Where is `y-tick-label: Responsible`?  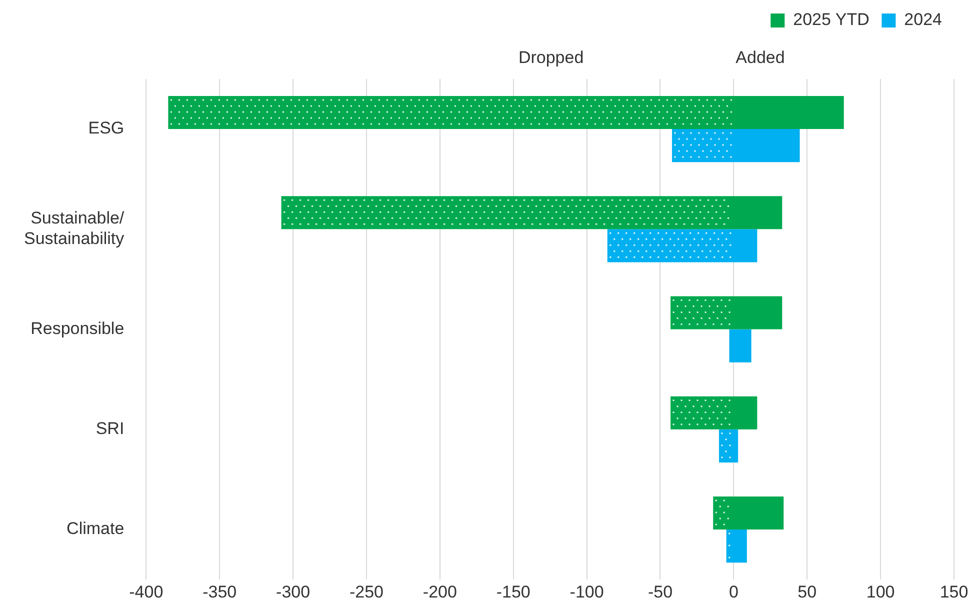 y-tick-label: Responsible is located at coordinates (77, 328).